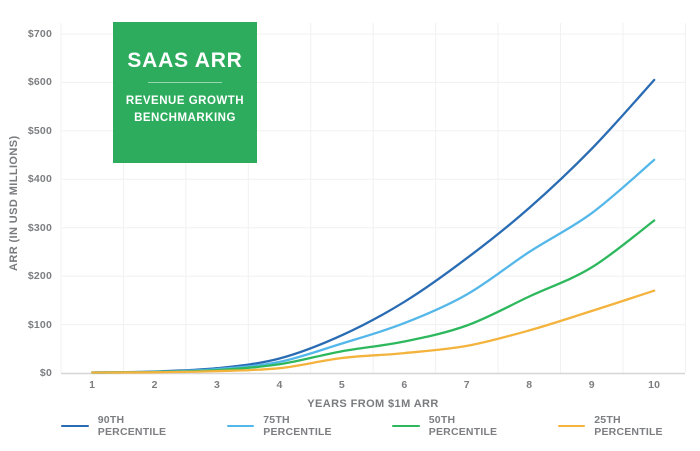 The width and height of the screenshot is (700, 451). What do you see at coordinates (628, 426) in the screenshot?
I see `legend-label: 25TH PERCENTILE` at bounding box center [628, 426].